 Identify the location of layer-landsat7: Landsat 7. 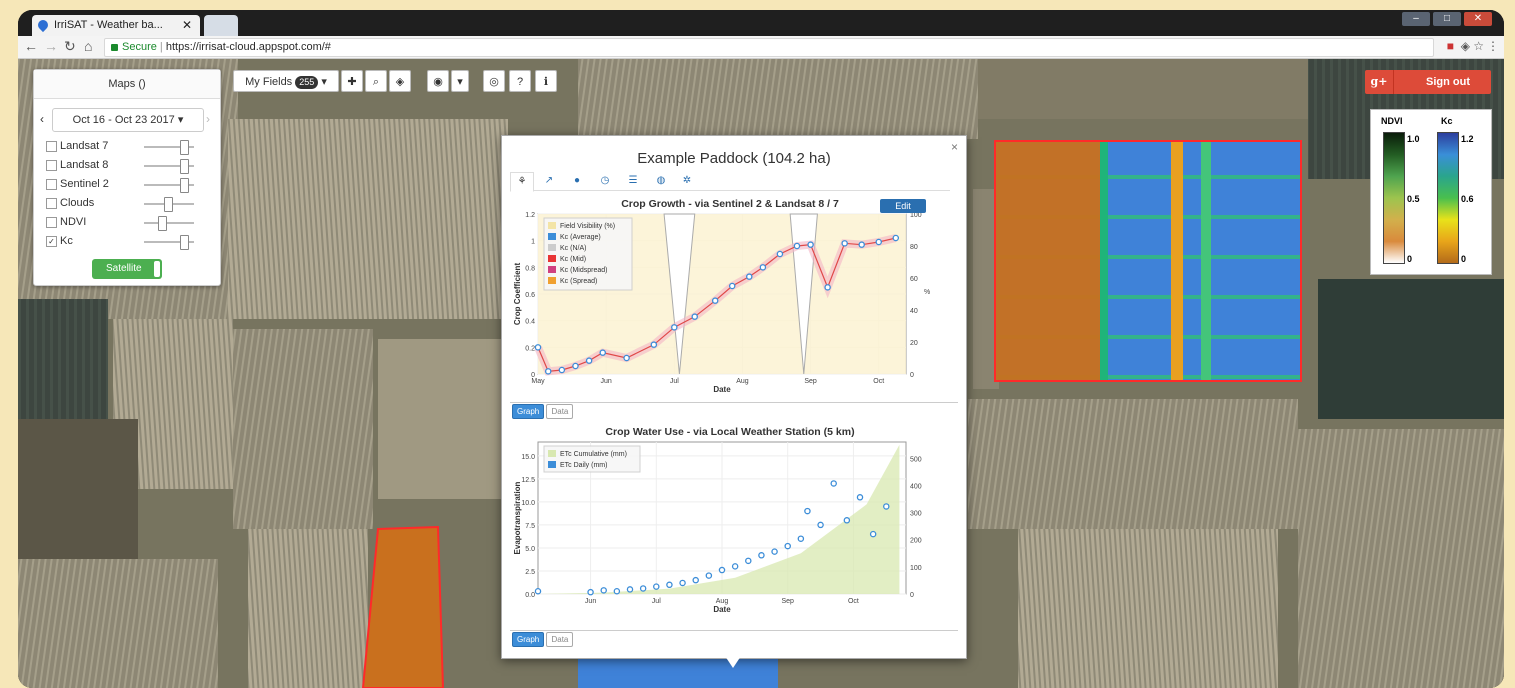
(77, 146).